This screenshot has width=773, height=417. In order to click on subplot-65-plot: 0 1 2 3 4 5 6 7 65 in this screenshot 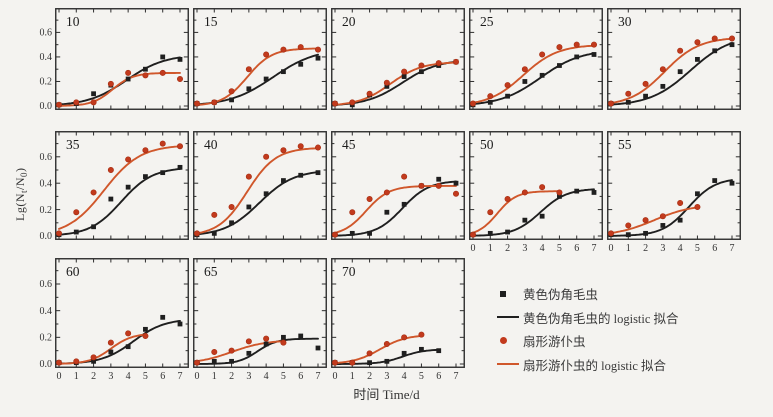, I will do `click(260, 320)`.